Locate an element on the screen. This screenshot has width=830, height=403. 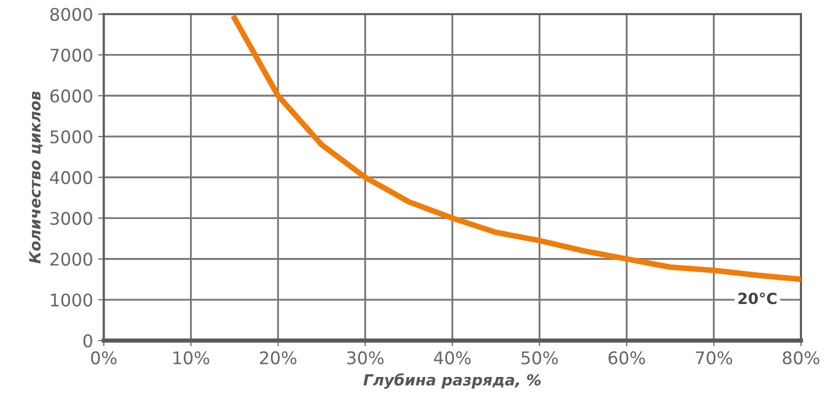
y-tick-label: 7000 is located at coordinates (71, 55).